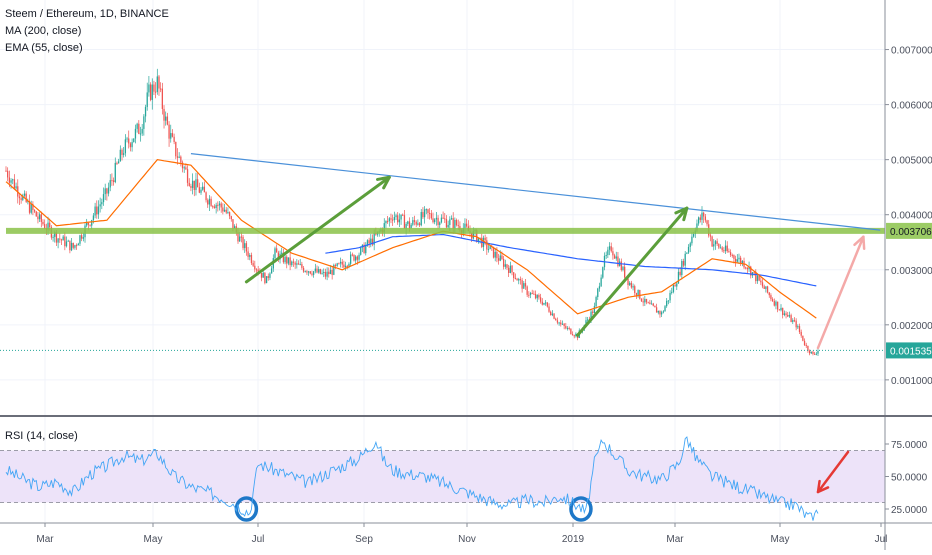  Describe the element at coordinates (911, 161) in the screenshot. I see `price-tick-label: 0.005000` at that location.